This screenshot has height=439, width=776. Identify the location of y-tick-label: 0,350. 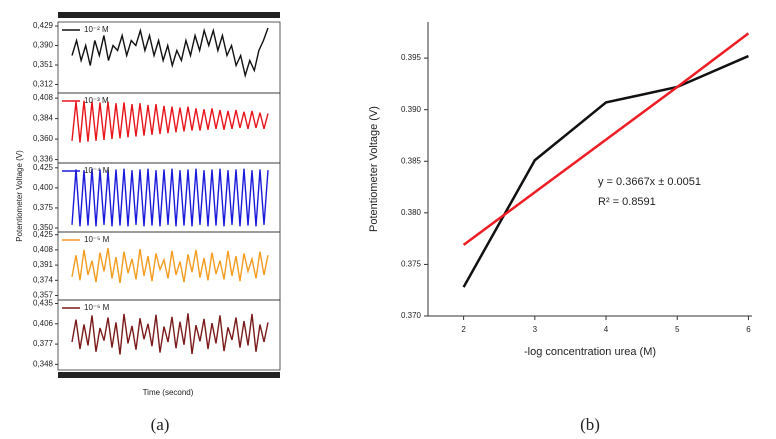
(43, 227).